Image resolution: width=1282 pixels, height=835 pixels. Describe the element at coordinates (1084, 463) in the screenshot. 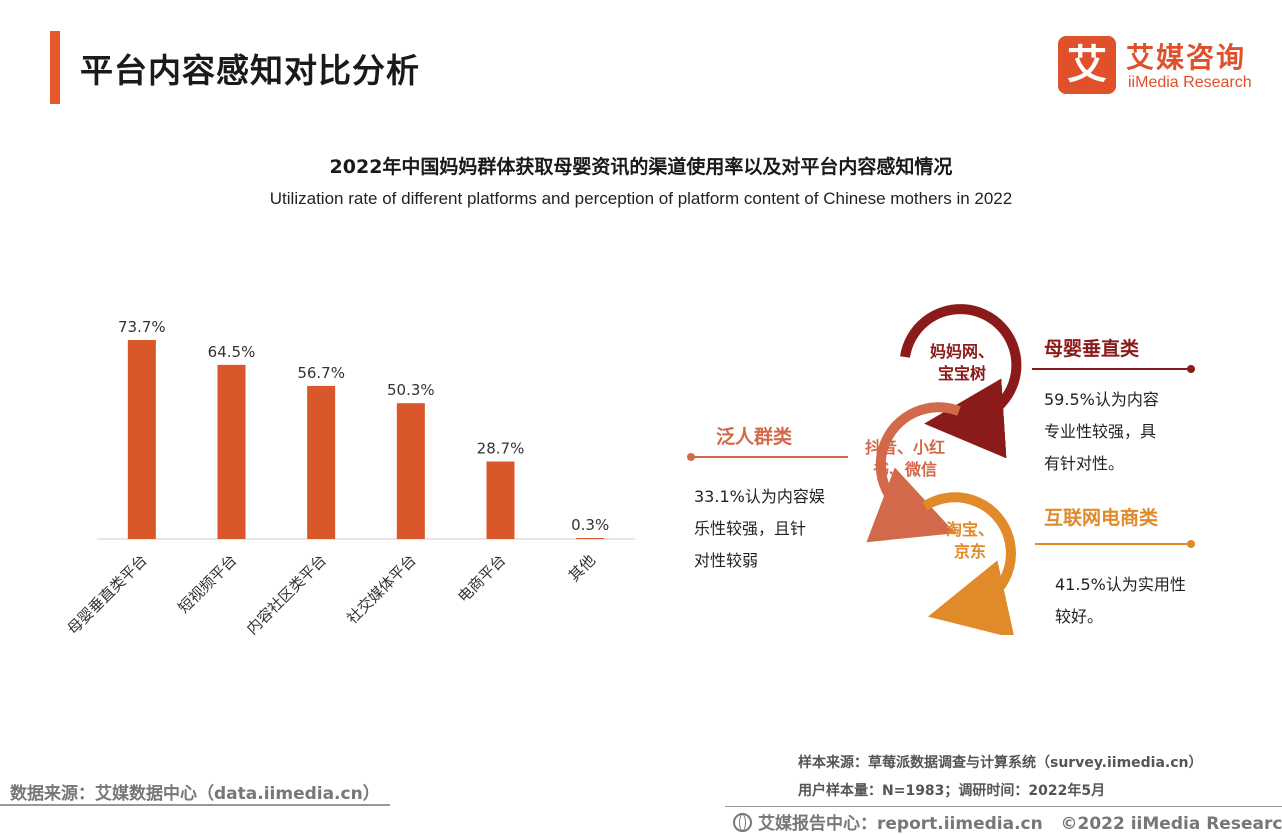

I see `desc-vertical-3: 有针对性。` at that location.